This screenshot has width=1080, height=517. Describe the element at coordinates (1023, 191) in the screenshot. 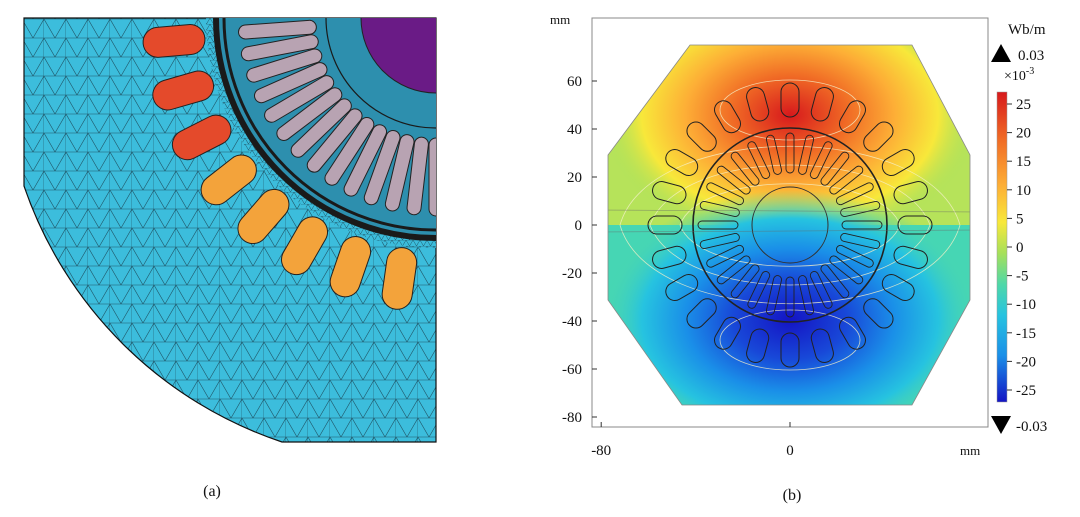

I see `colorbar-tick-label: 10` at that location.